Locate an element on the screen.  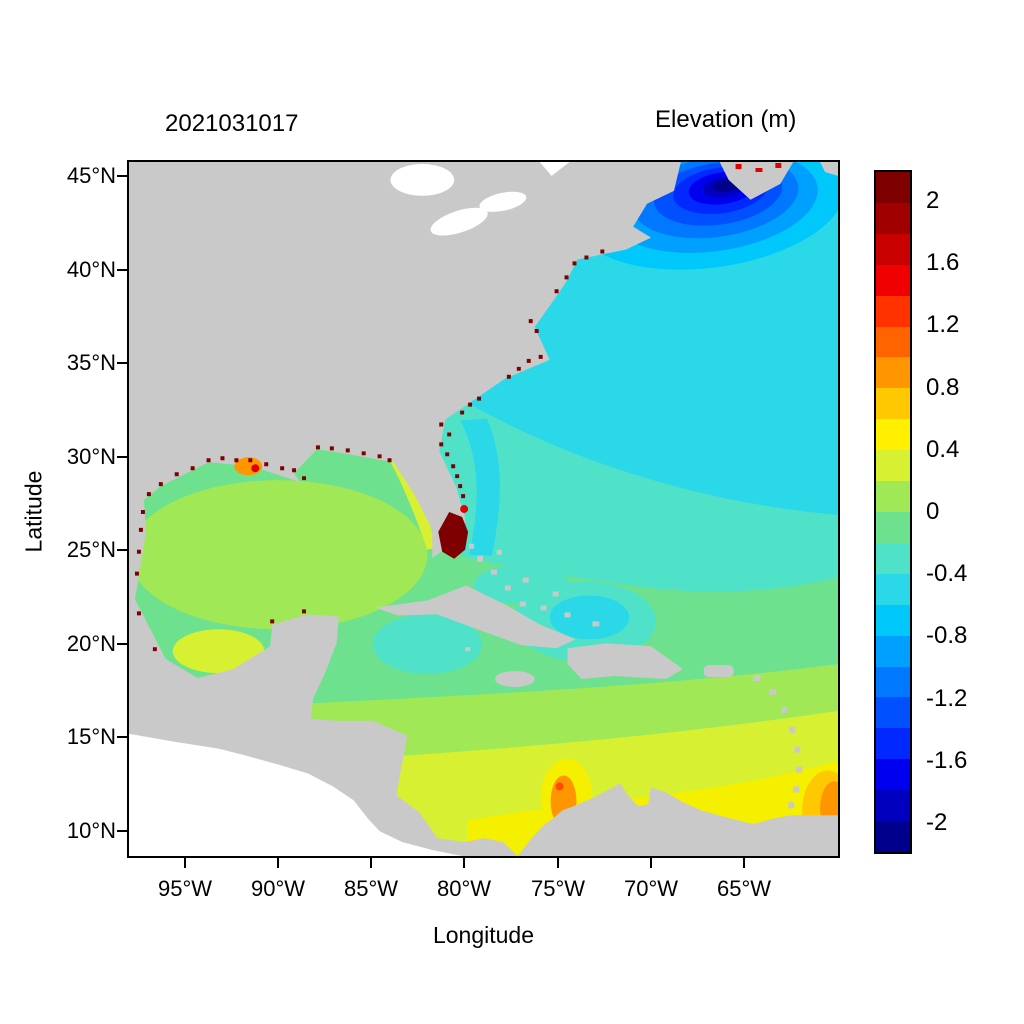
cayman-island is located at coordinates (468, 649).